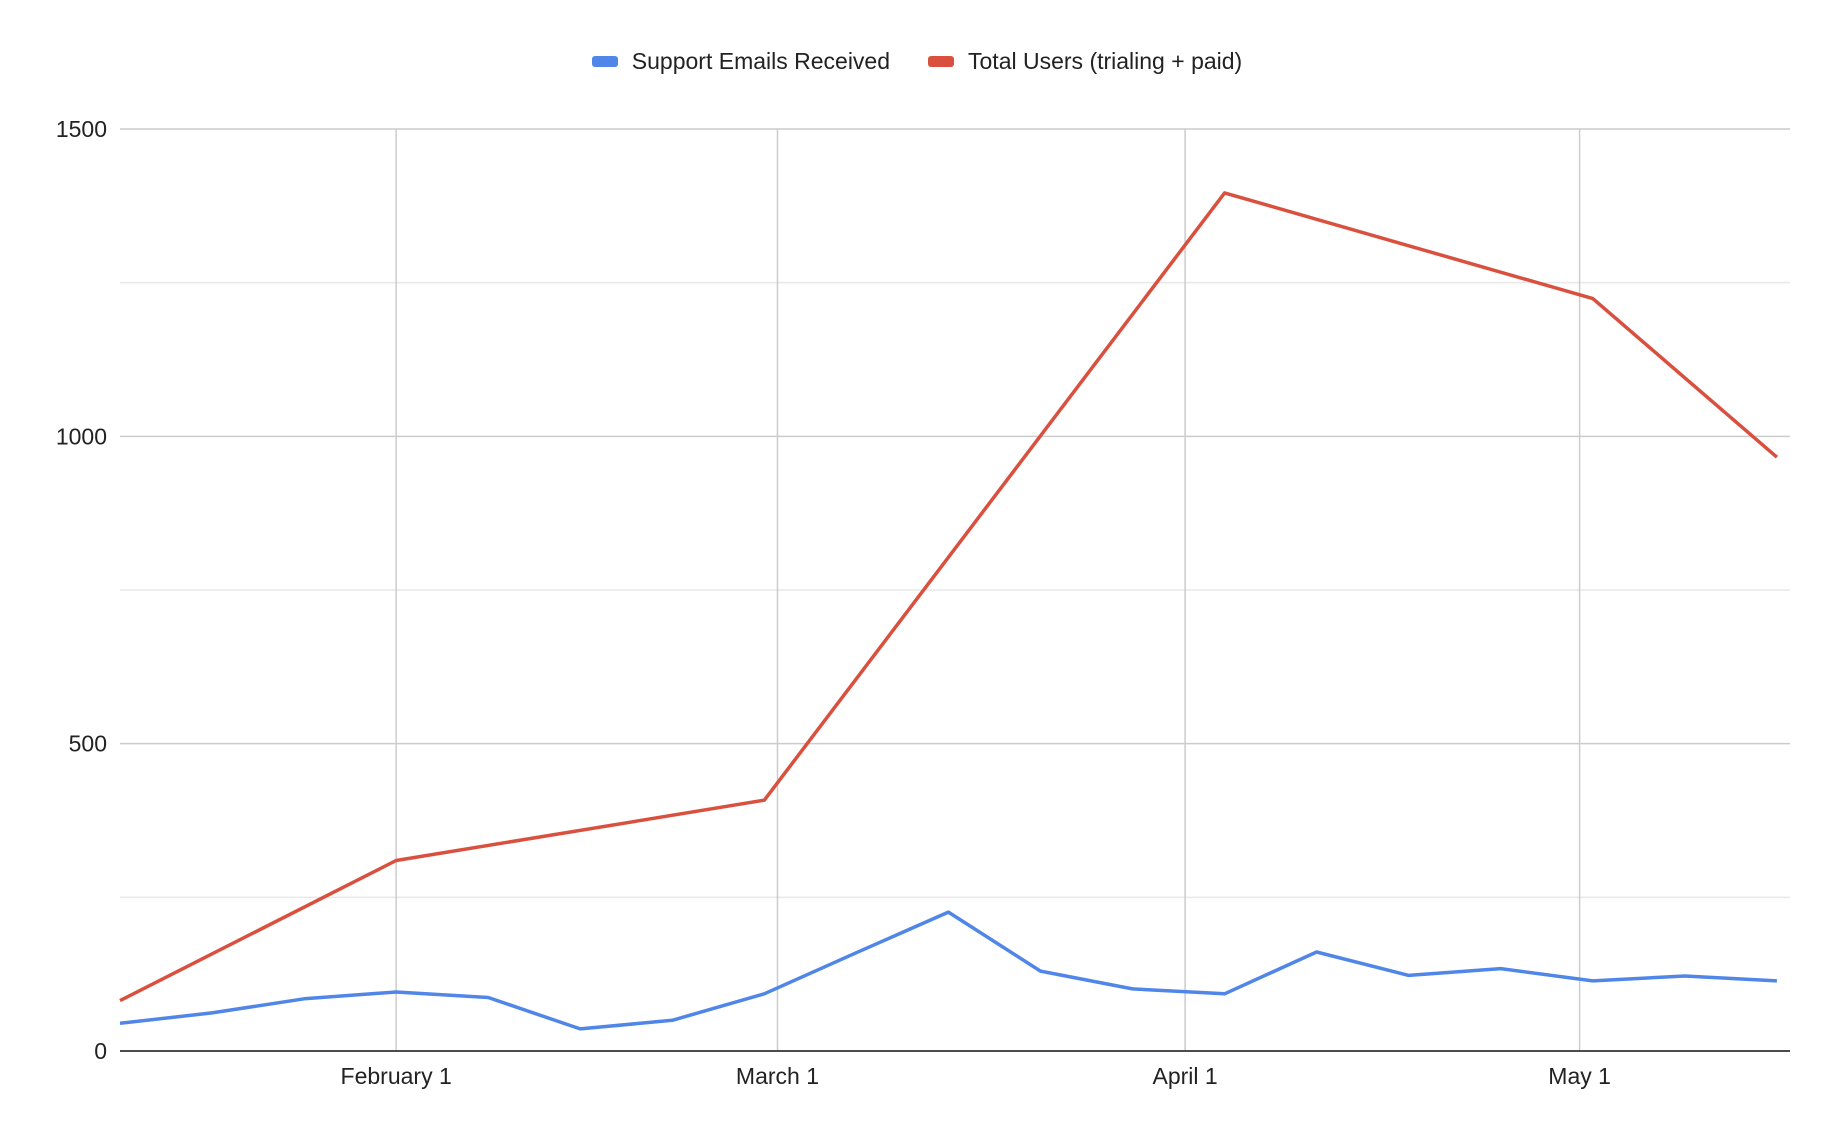 The height and width of the screenshot is (1139, 1834). I want to click on x-tick-label: February 1, so click(396, 1076).